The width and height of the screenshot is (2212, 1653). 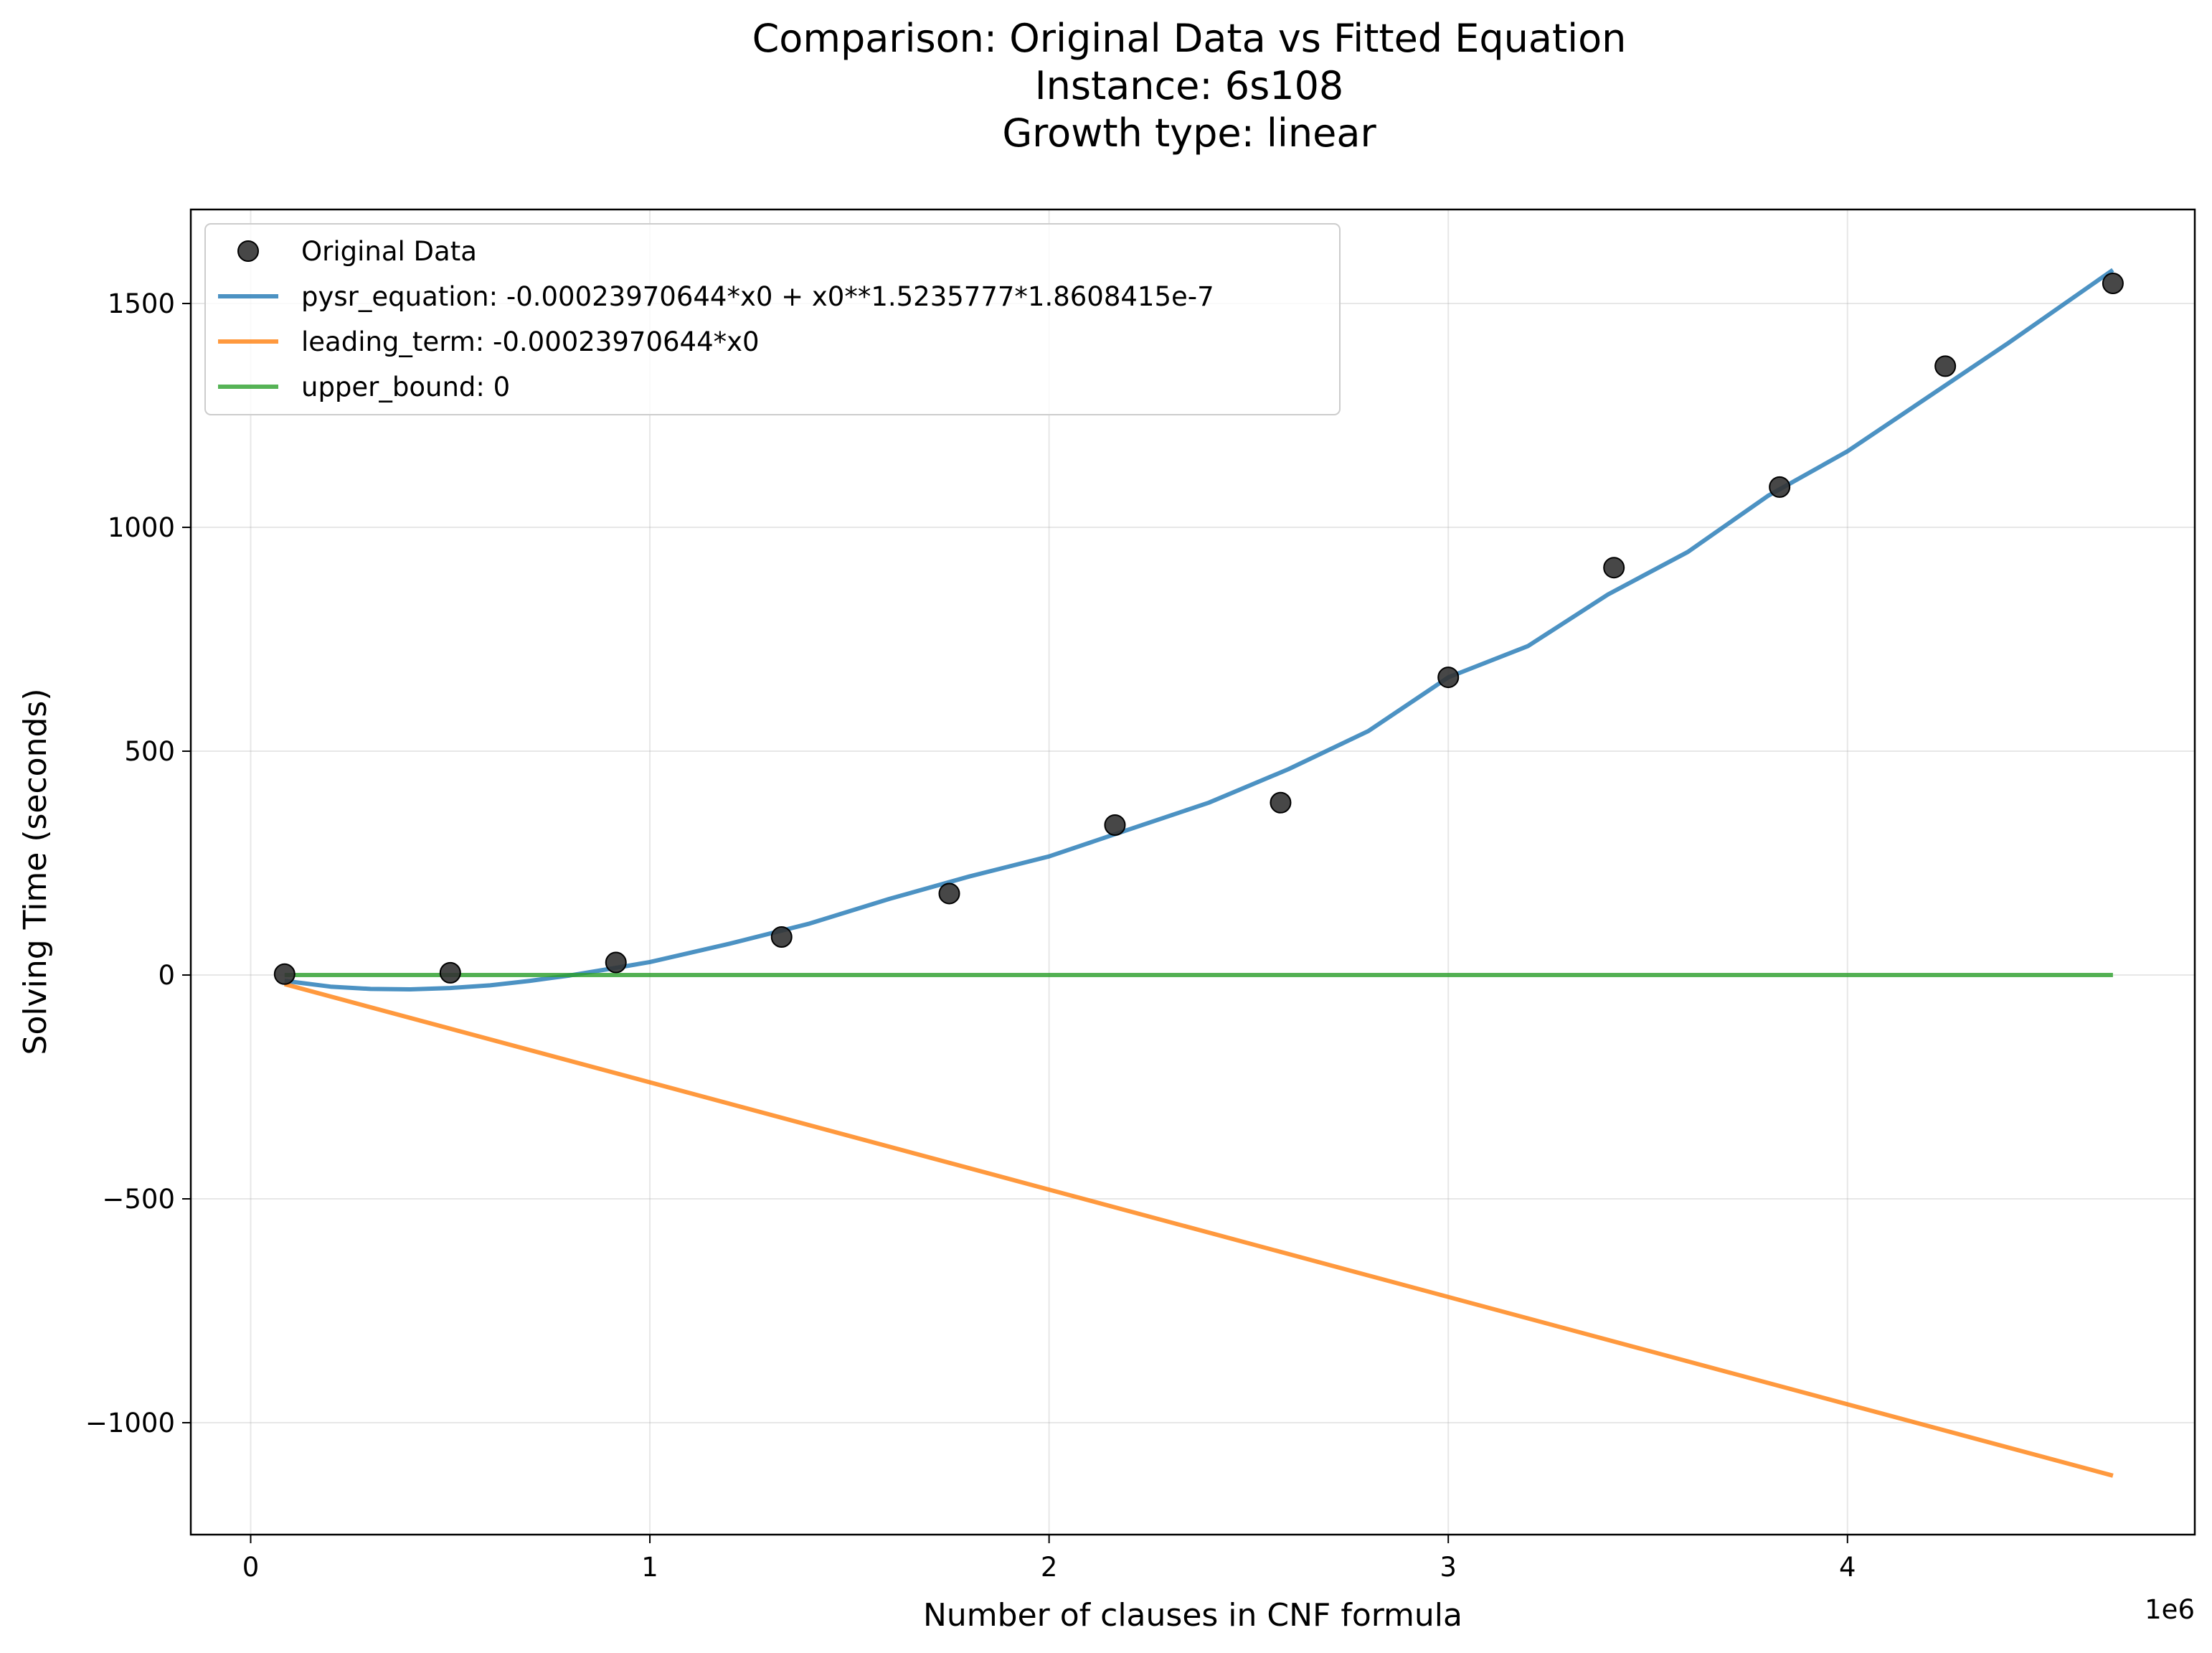 What do you see at coordinates (649, 1567) in the screenshot?
I see `x-tick-label: 1` at bounding box center [649, 1567].